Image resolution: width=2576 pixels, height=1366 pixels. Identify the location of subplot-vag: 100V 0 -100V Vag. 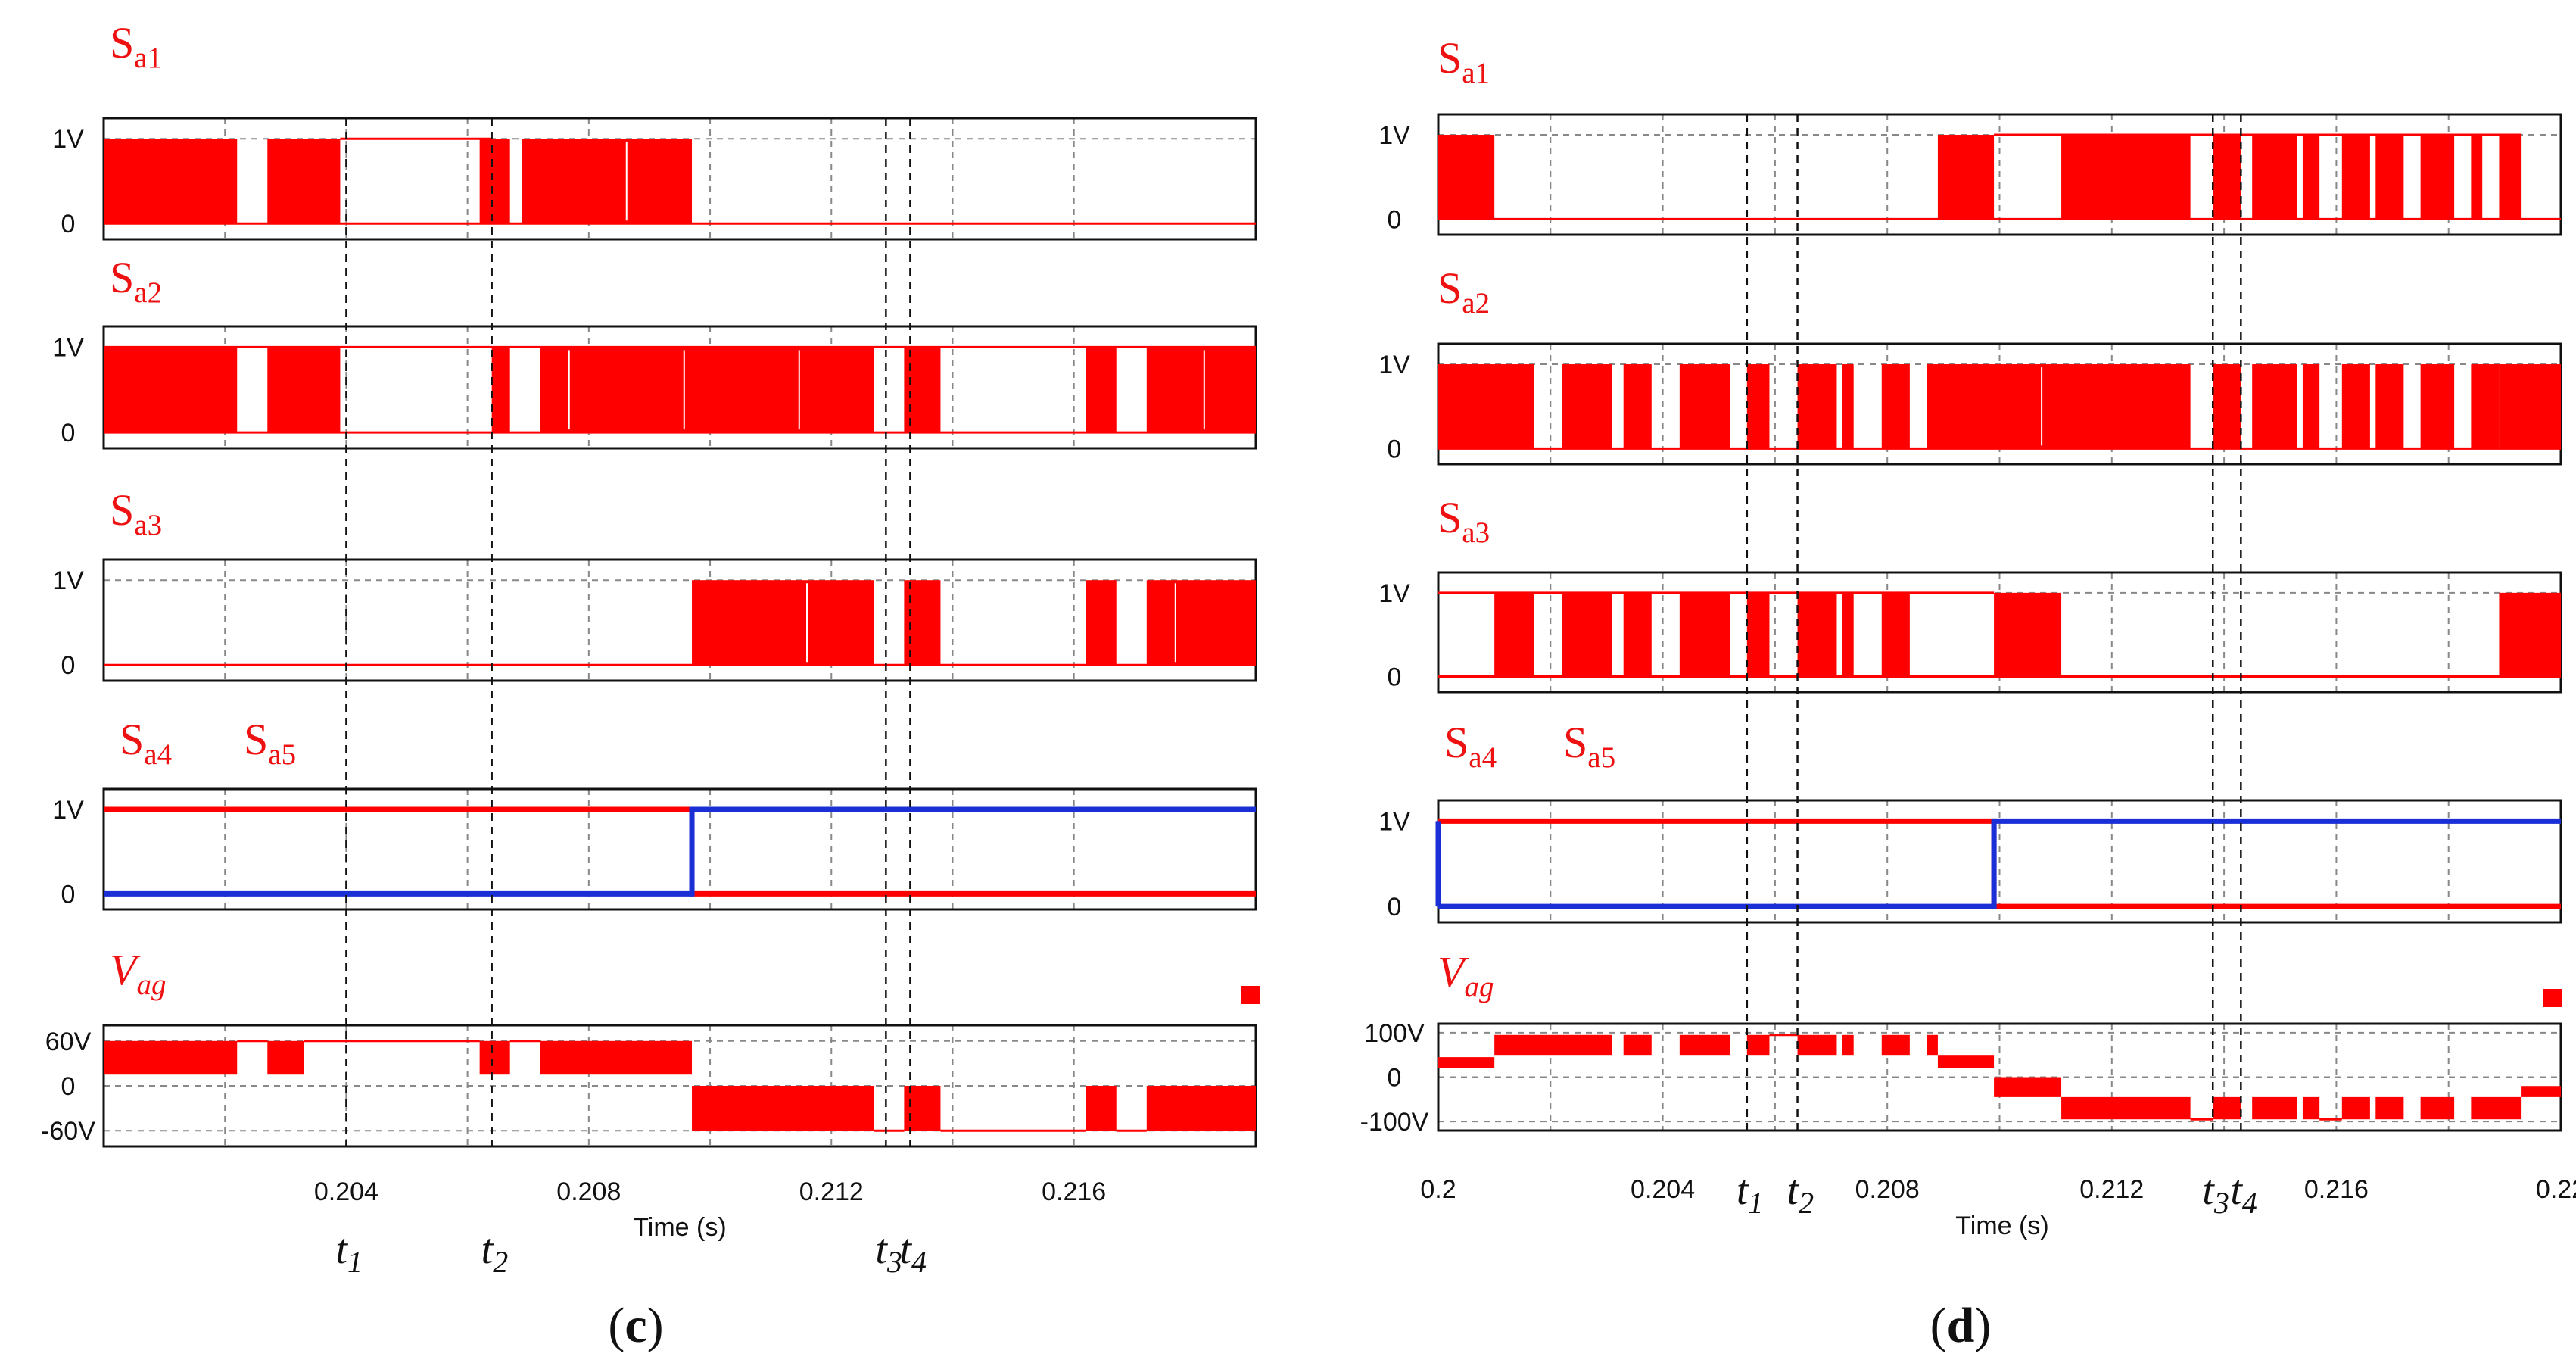
(1961, 1042).